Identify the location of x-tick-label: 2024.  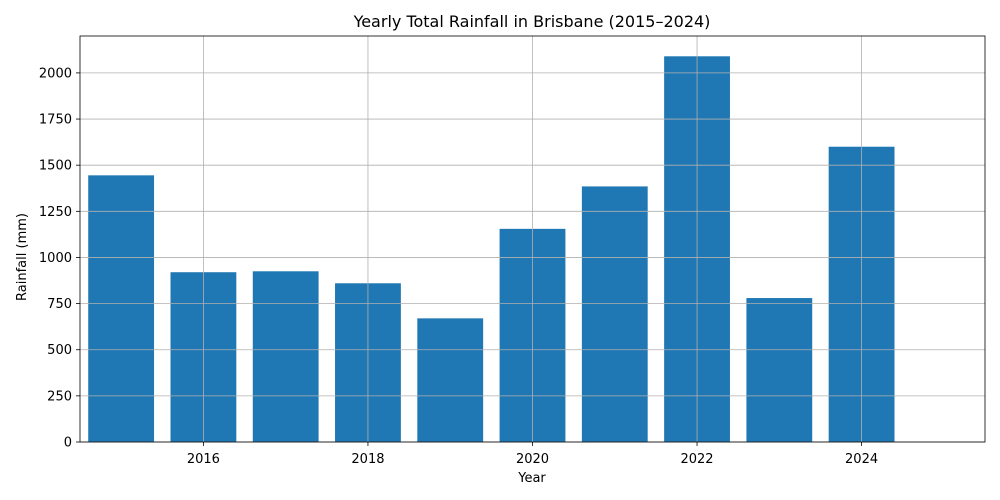
(861, 459).